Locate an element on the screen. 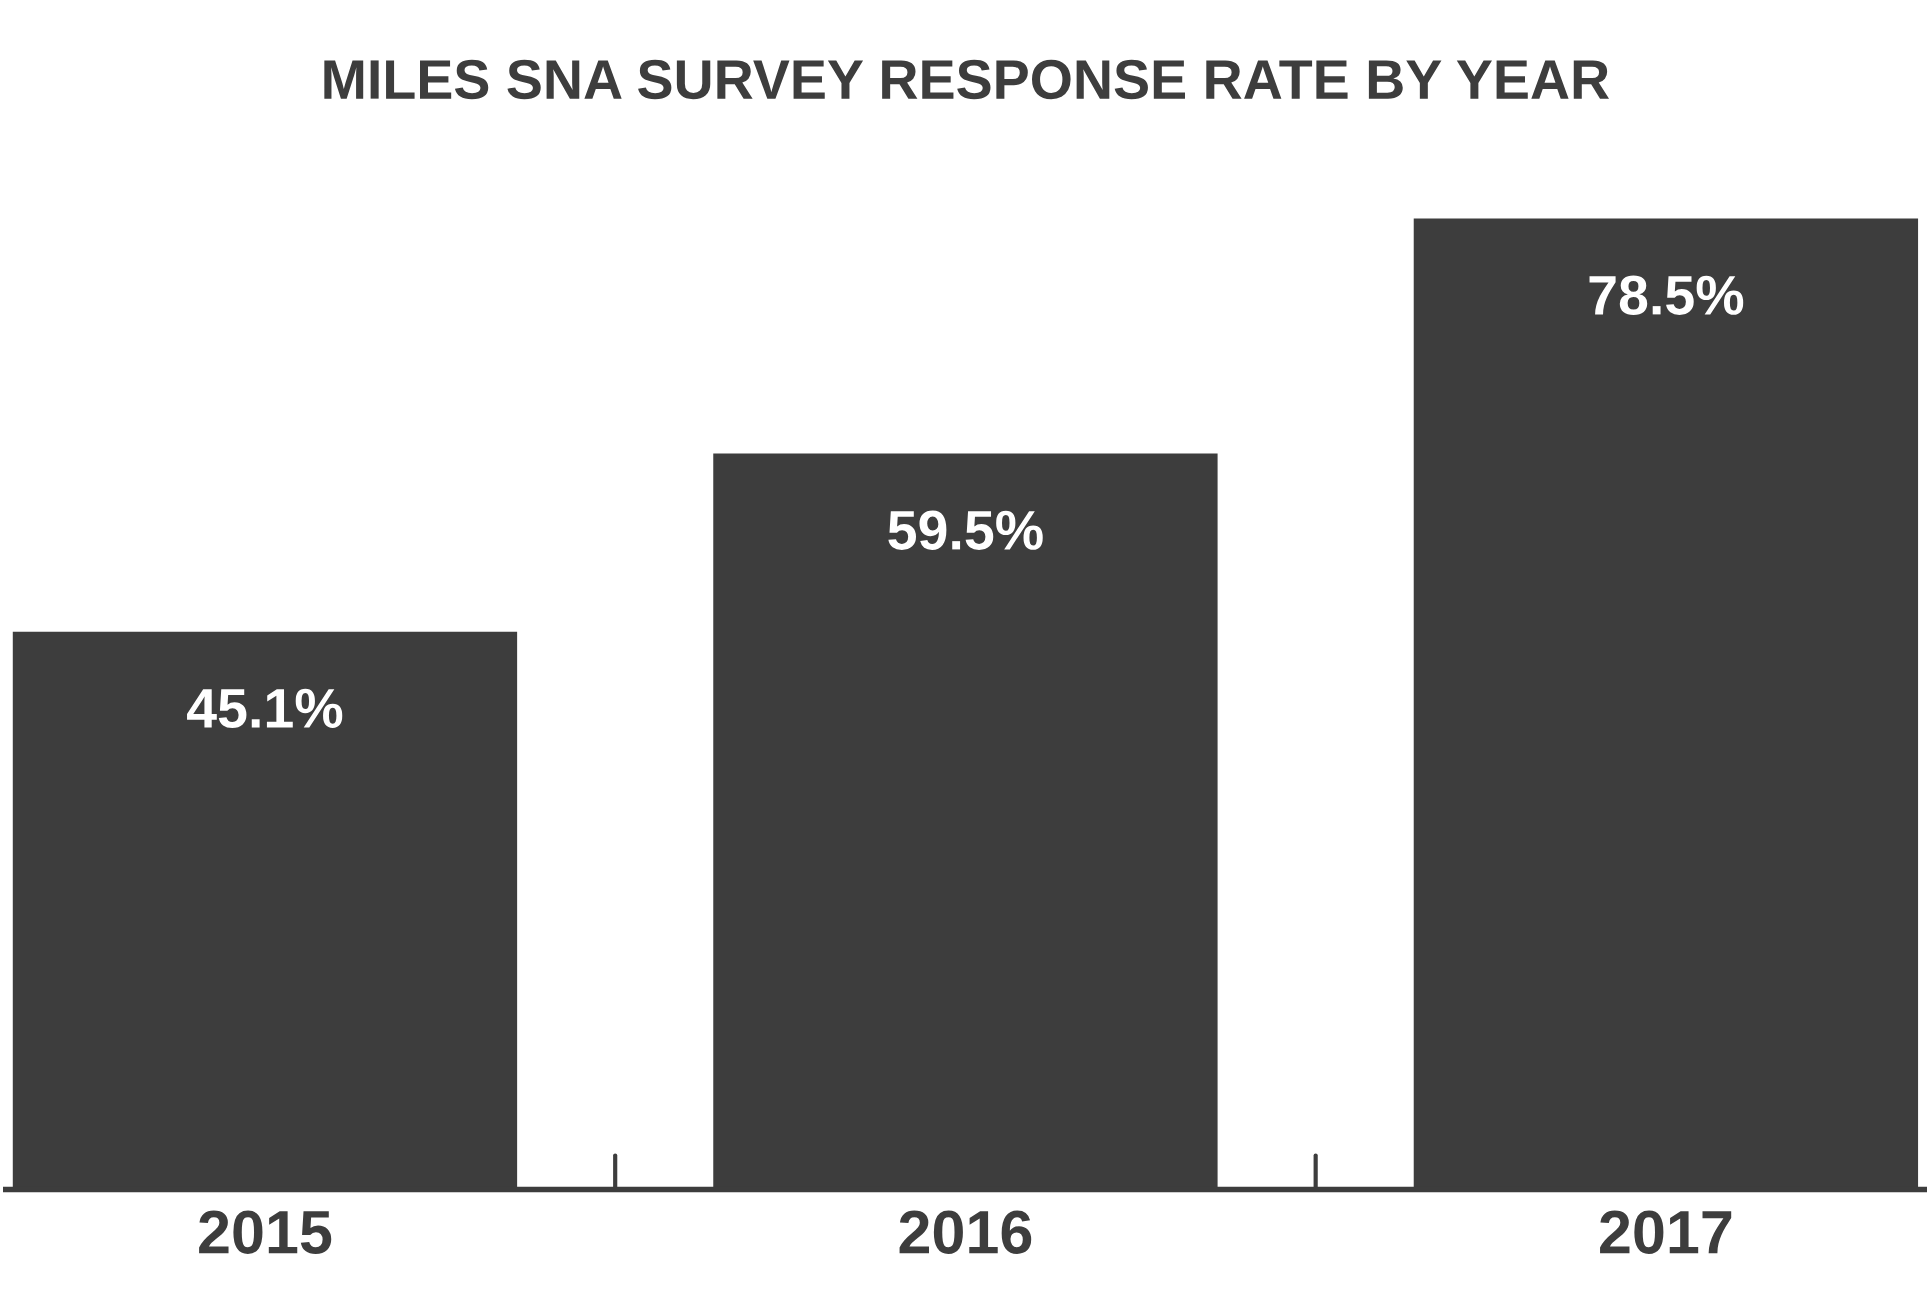 The height and width of the screenshot is (1293, 1927). data-label: 78.5% is located at coordinates (1666, 295).